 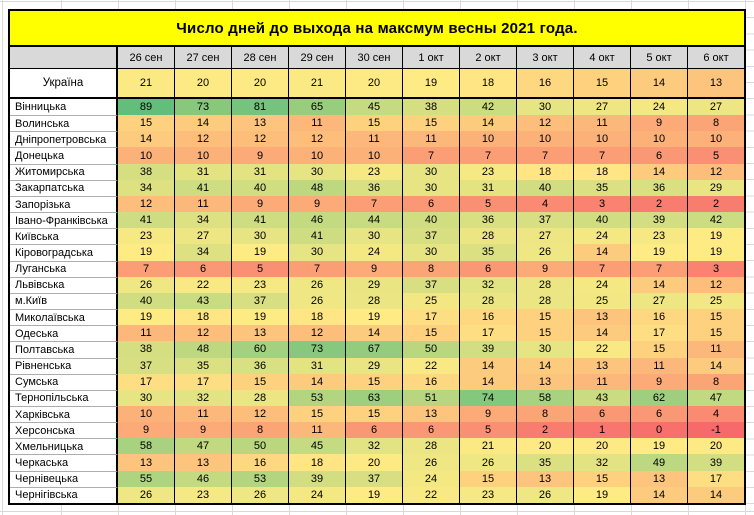 What do you see at coordinates (373, 365) in the screenshot?
I see `value-cell: 29` at bounding box center [373, 365].